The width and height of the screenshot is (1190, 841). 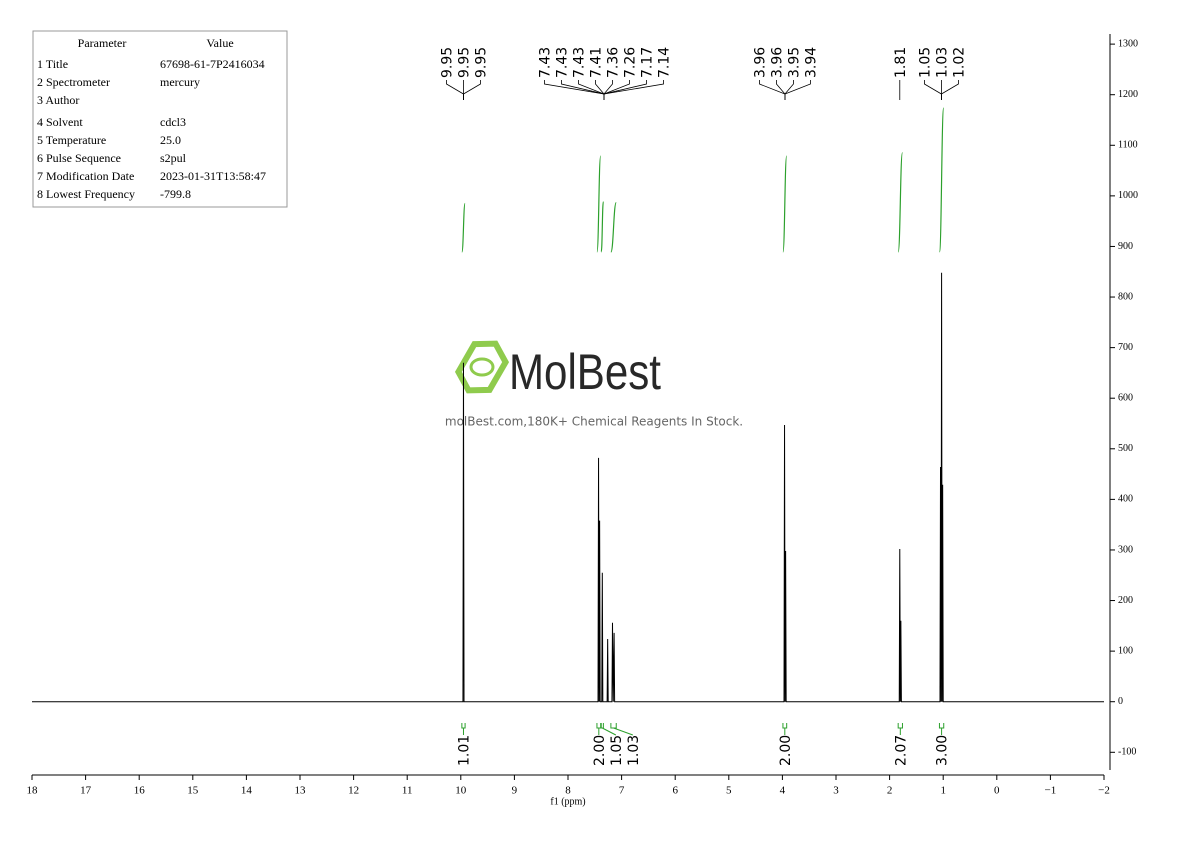 I want to click on peak-label: 1.02, so click(x=959, y=62).